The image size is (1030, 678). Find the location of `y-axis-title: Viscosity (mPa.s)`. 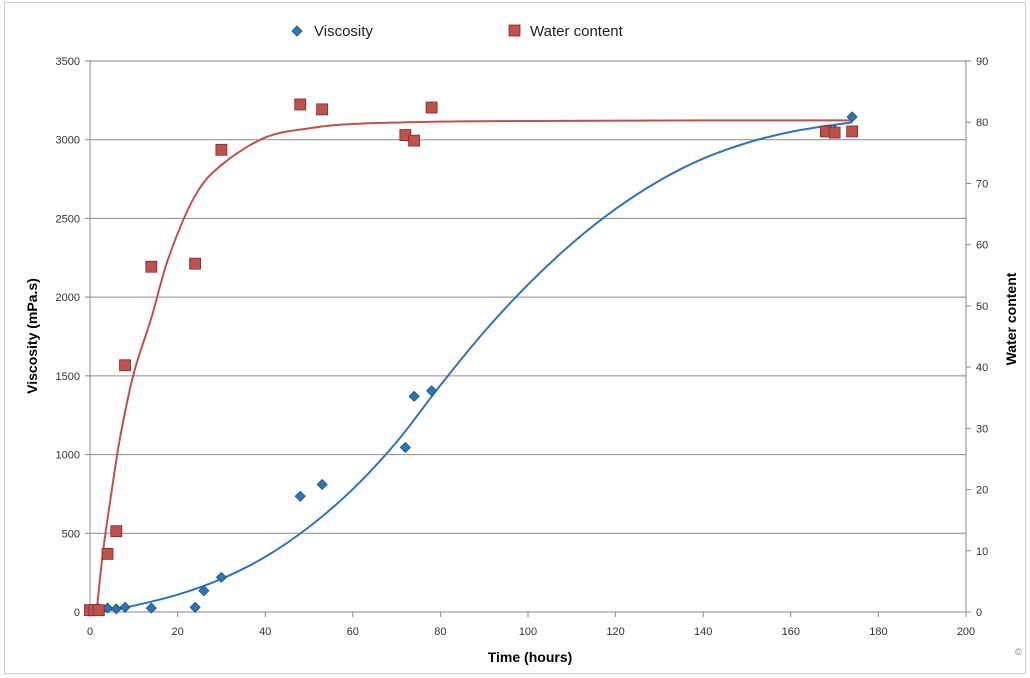

y-axis-title: Viscosity (mPa.s) is located at coordinates (32, 336).